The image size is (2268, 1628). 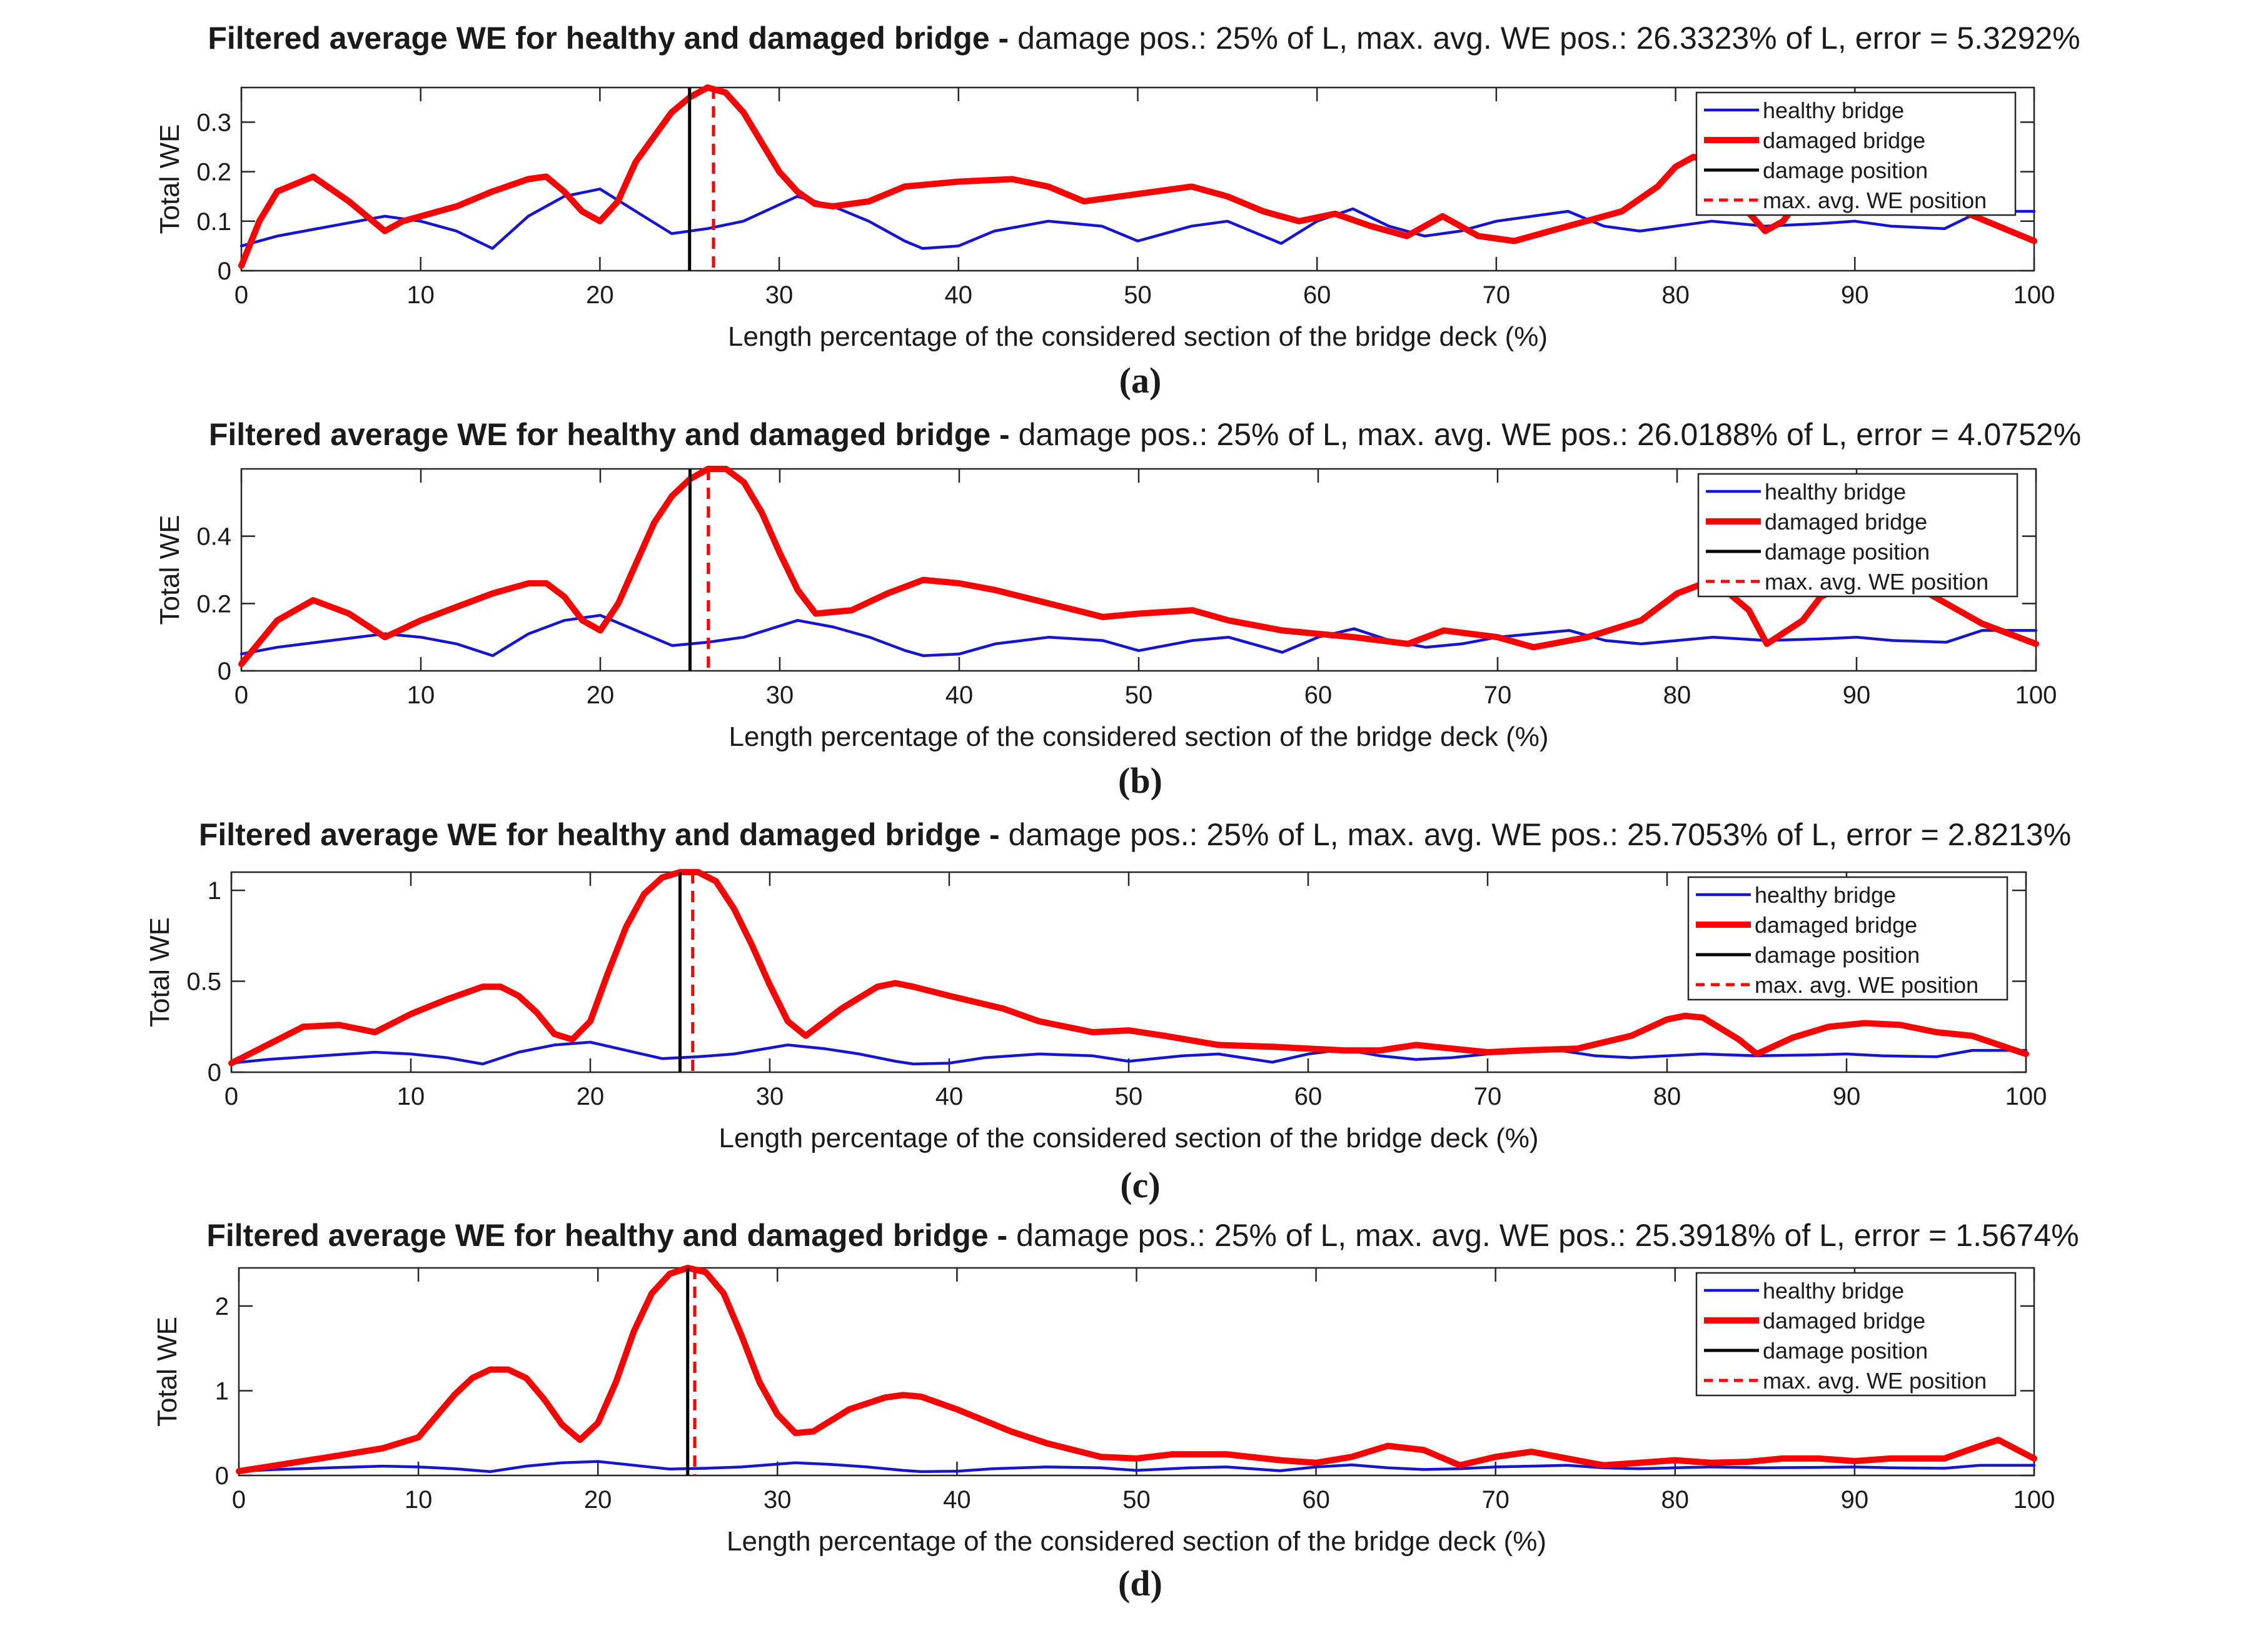 I want to click on y-tick-label: 0.5, so click(x=204, y=982).